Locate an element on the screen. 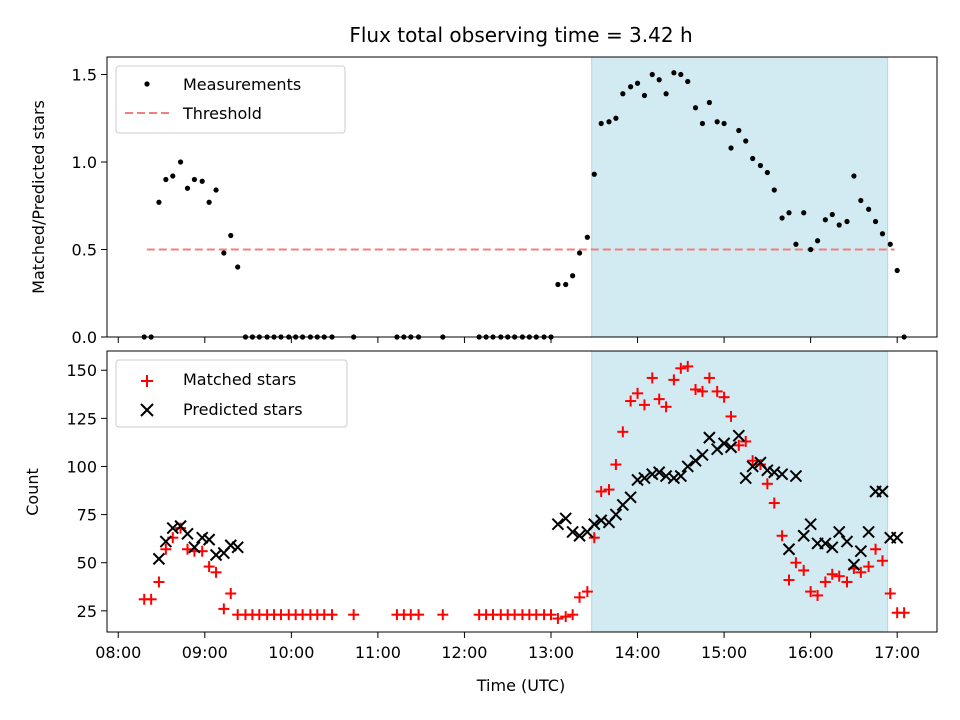  legend-measurements-label: Measurements is located at coordinates (242, 84).